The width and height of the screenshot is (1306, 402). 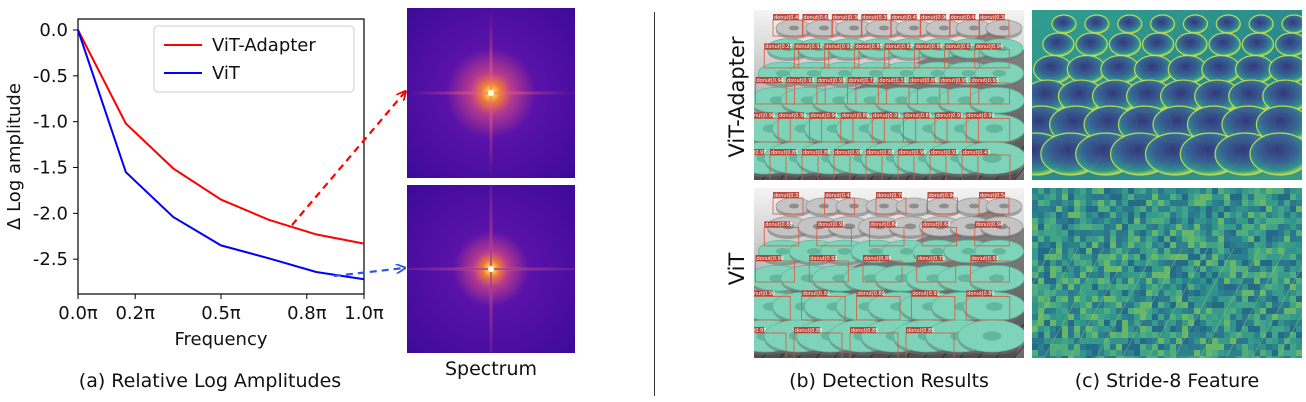 What do you see at coordinates (368, 273) in the screenshot?
I see `arrow-vit` at bounding box center [368, 273].